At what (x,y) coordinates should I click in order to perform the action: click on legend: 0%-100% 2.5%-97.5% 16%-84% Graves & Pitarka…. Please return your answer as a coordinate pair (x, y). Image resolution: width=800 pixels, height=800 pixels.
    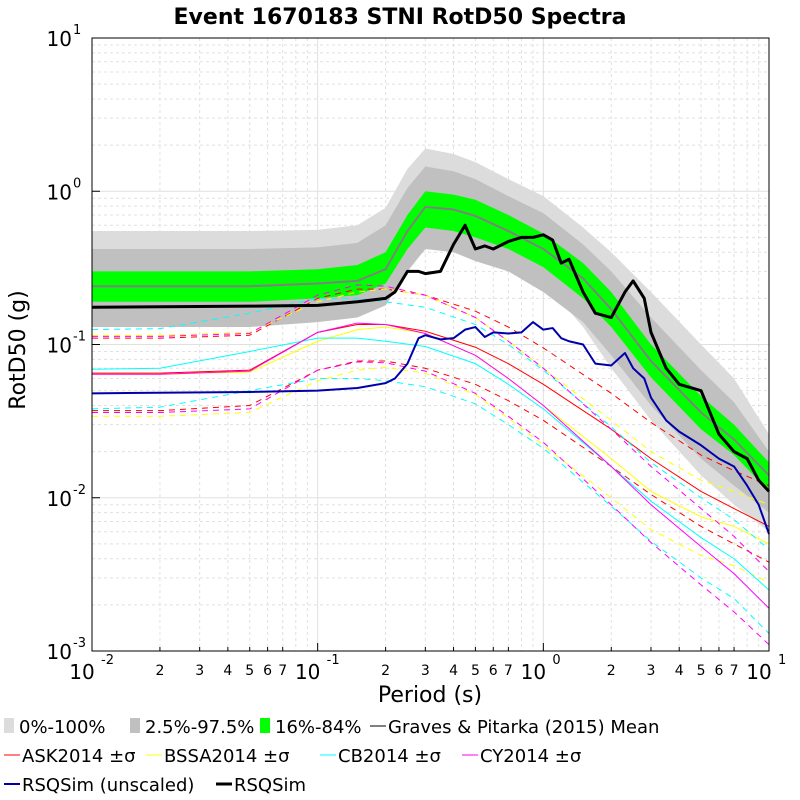
    Looking at the image, I should click on (331, 756).